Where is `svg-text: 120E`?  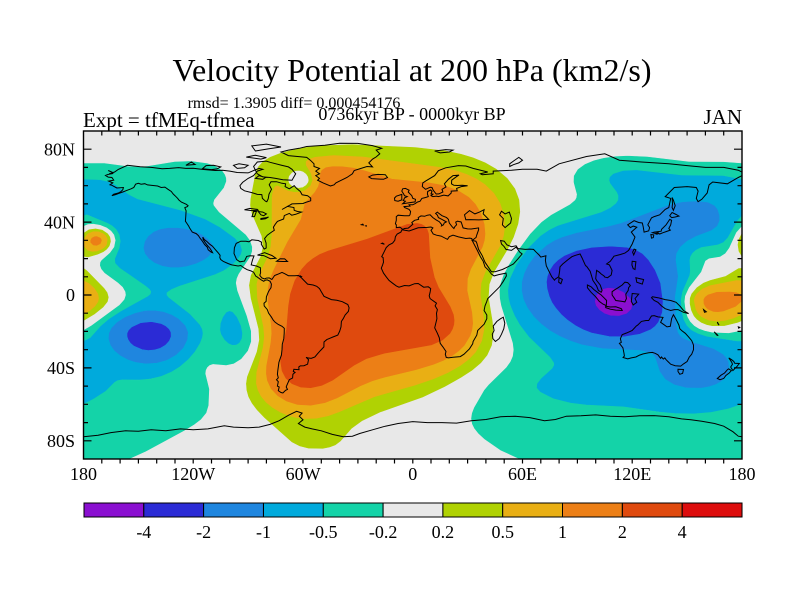
svg-text: 120E is located at coordinates (632, 474).